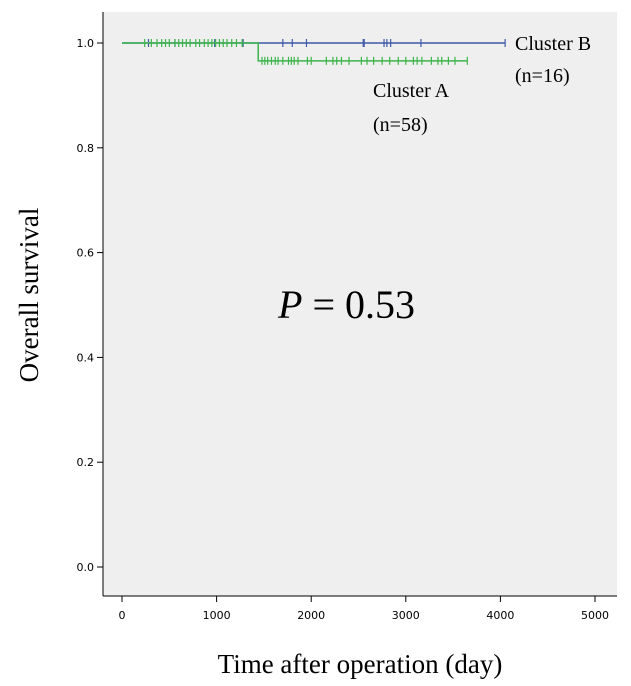 This screenshot has height=686, width=631. Describe the element at coordinates (553, 44) in the screenshot. I see `cluster-b-label: Cluster B` at that location.